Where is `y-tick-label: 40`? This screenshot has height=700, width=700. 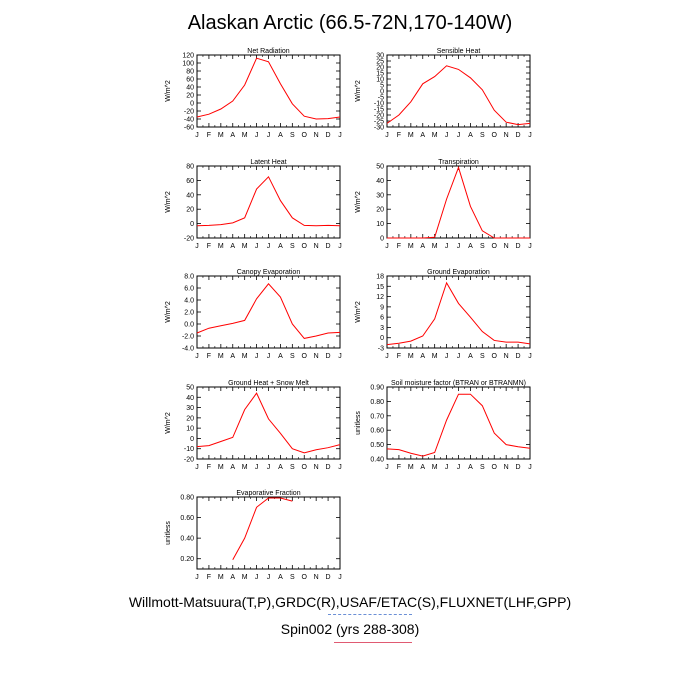 y-tick-label: 40 is located at coordinates (190, 195).